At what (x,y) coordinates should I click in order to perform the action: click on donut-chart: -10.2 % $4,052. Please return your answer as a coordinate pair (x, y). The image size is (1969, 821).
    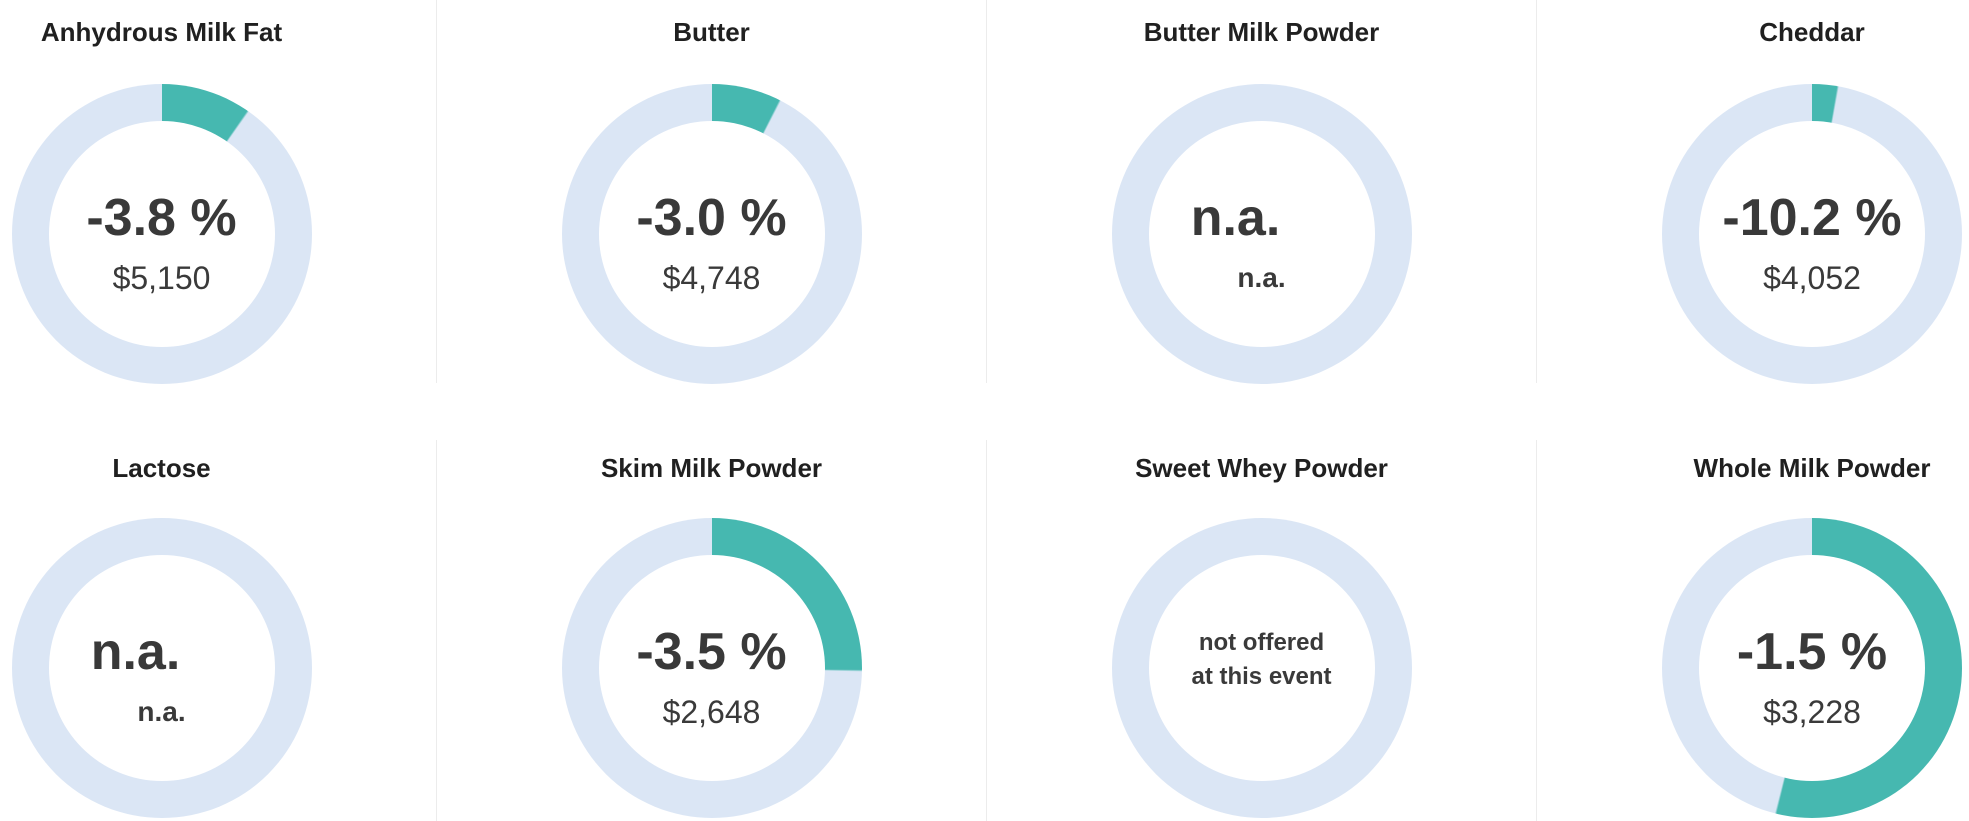
    Looking at the image, I should click on (1812, 234).